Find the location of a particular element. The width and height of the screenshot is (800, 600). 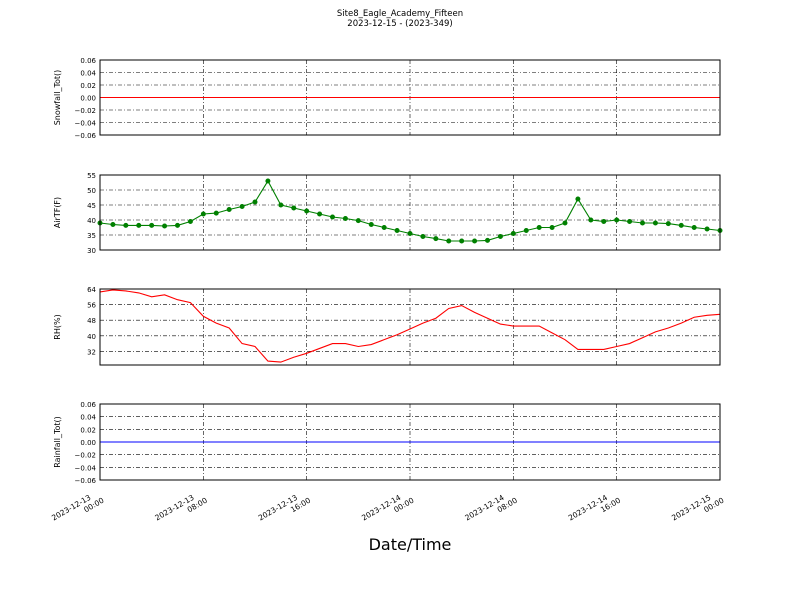

y-axis-title: AirTF(F) is located at coordinates (57, 212).